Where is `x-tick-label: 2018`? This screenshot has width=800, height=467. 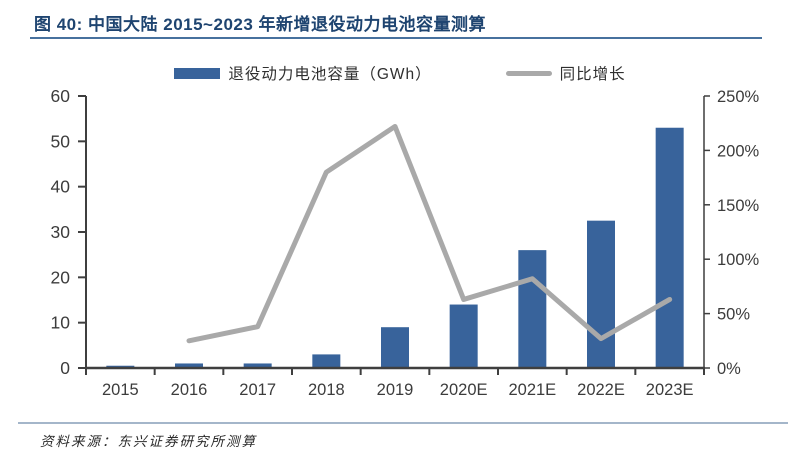 x-tick-label: 2018 is located at coordinates (326, 390).